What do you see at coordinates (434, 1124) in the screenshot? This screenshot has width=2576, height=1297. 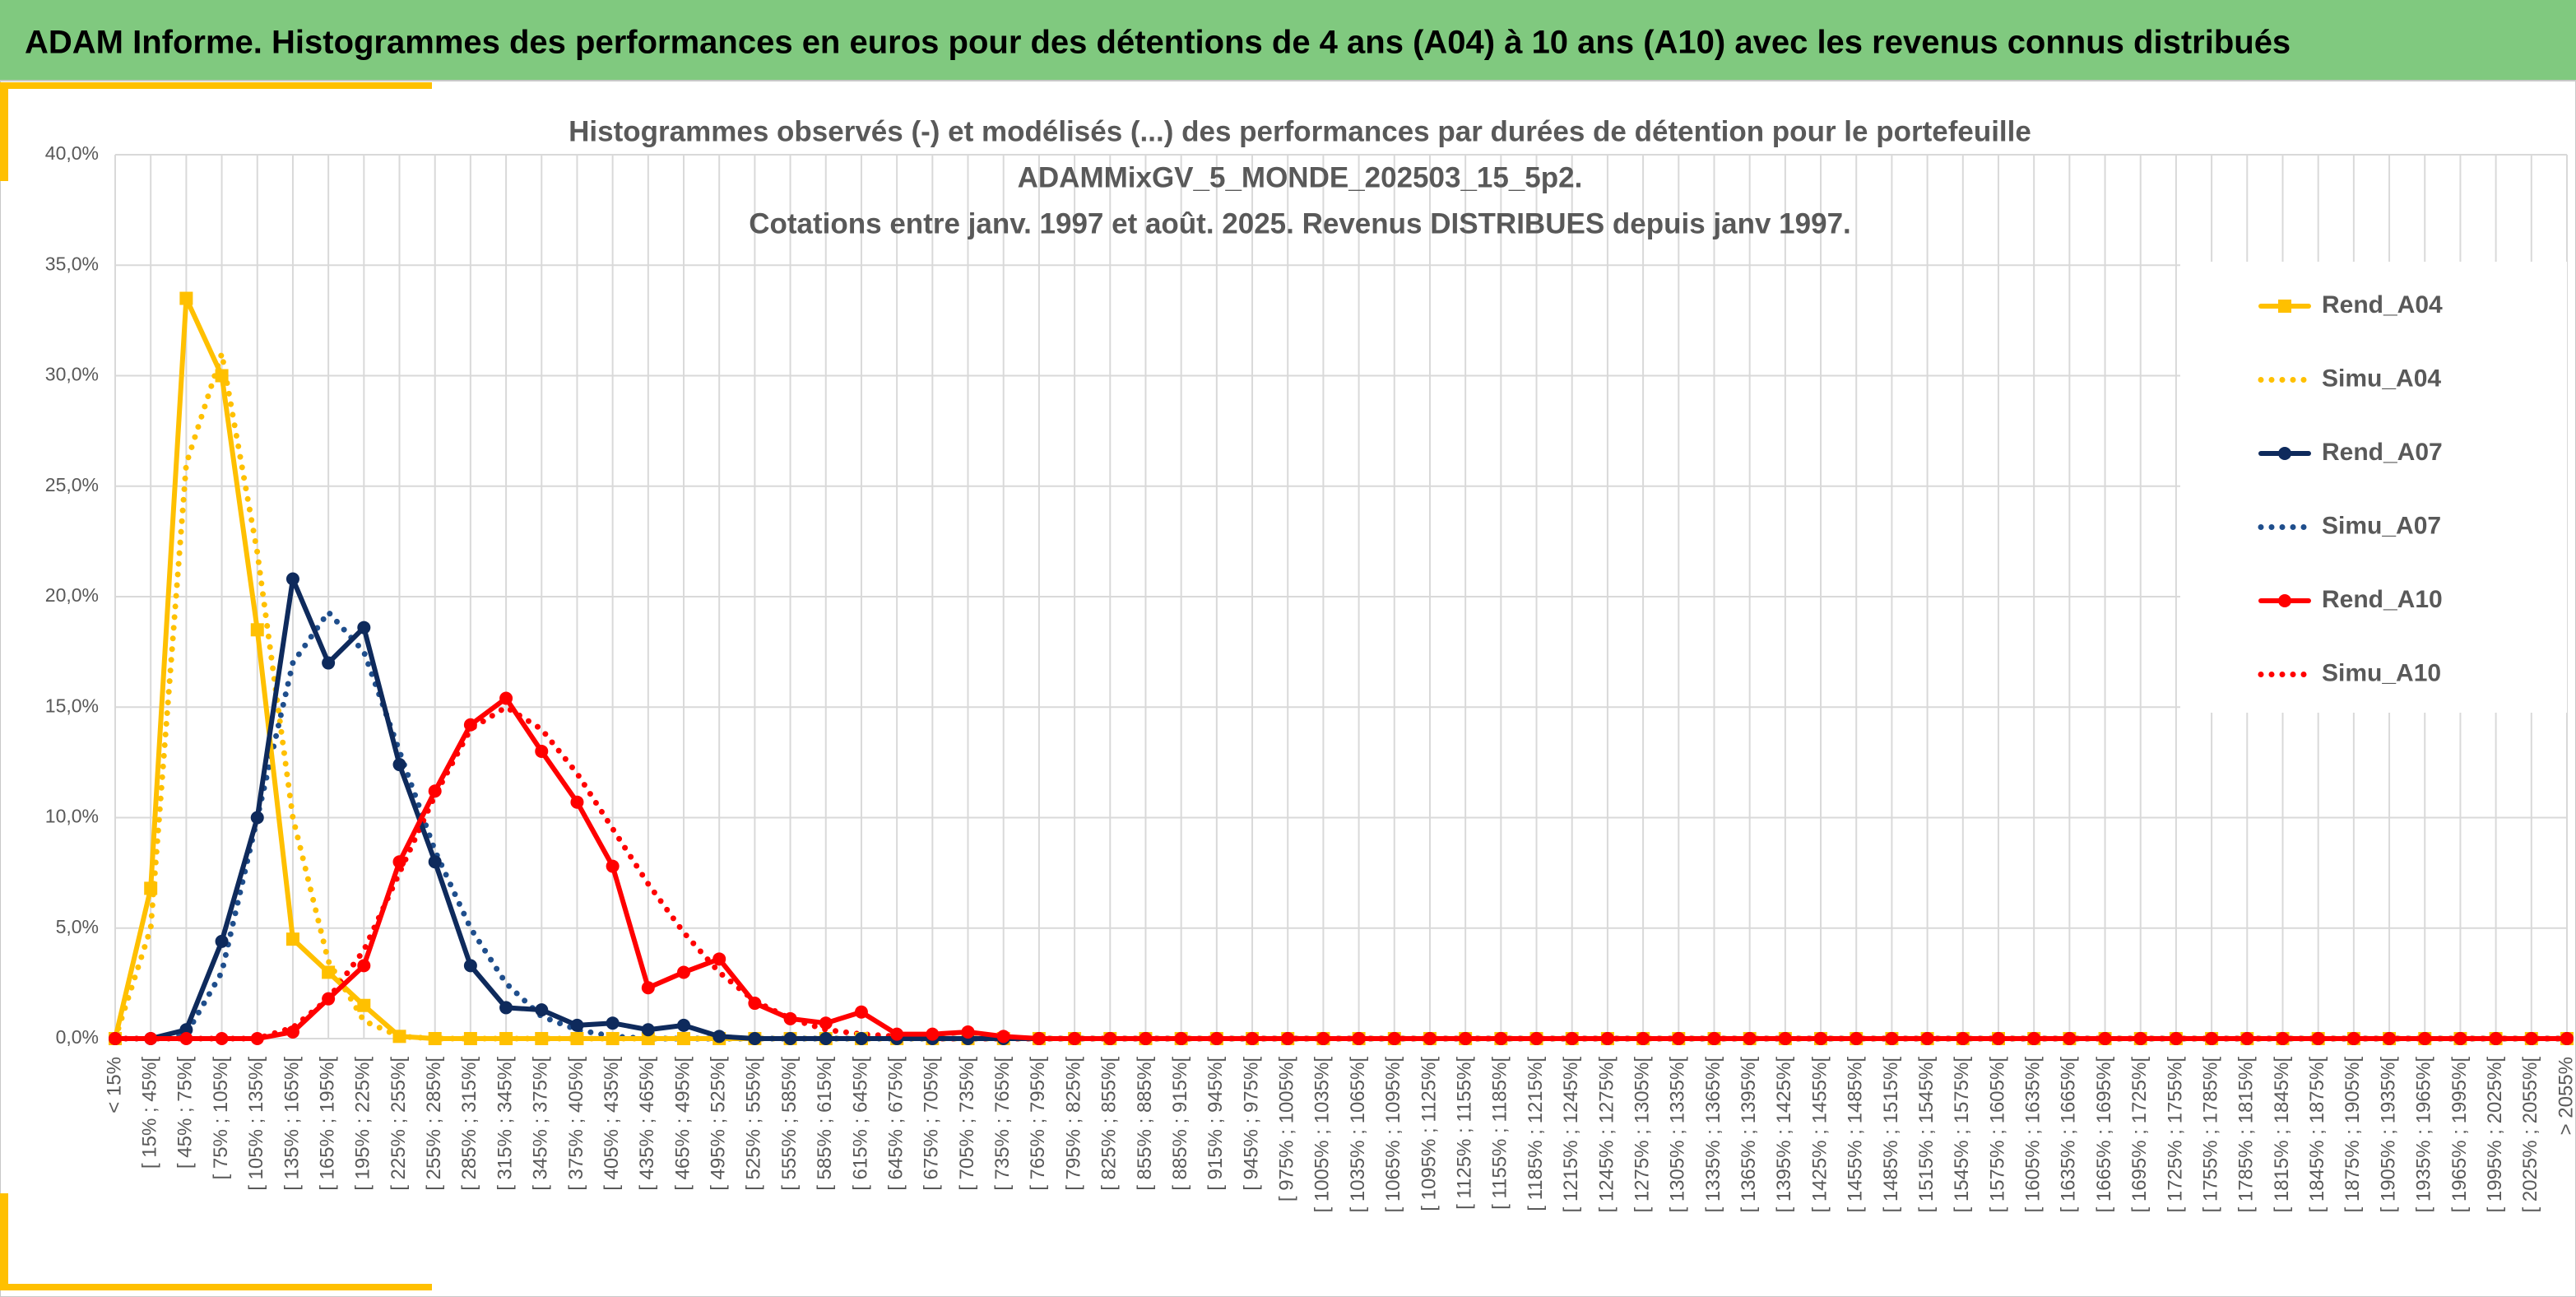 I see `x-tick-label: [ 255% ; 285%[` at bounding box center [434, 1124].